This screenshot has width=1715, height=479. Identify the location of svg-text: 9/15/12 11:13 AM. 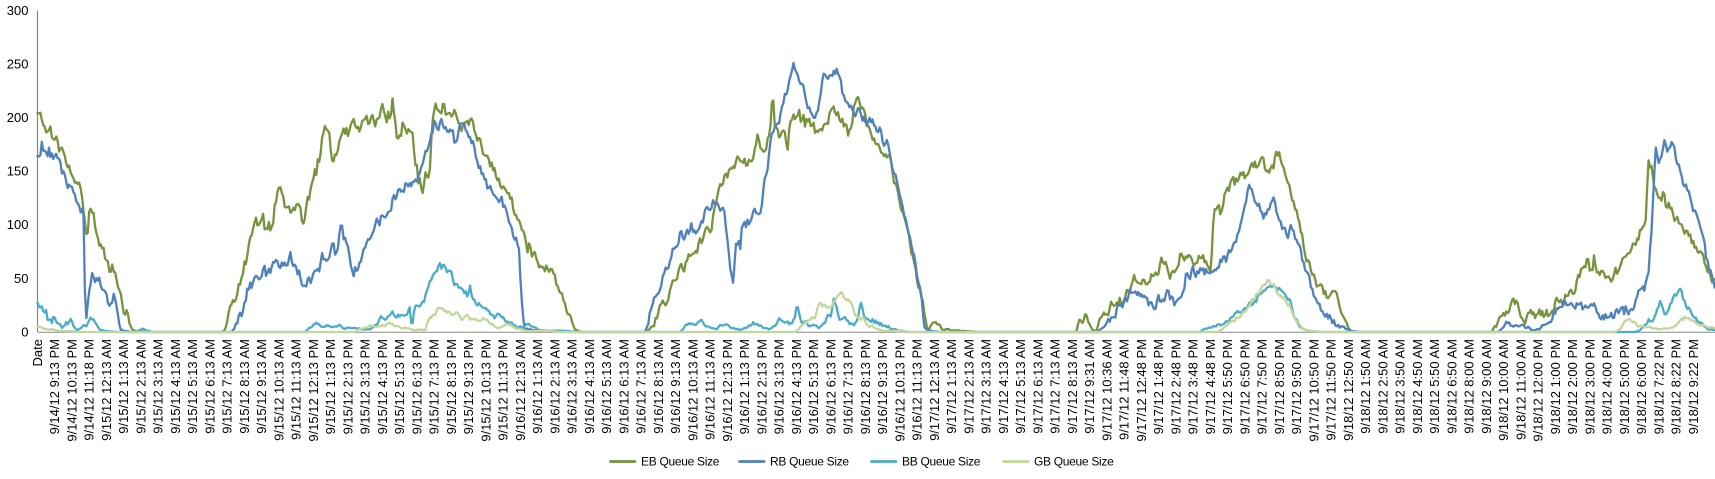
(296, 389).